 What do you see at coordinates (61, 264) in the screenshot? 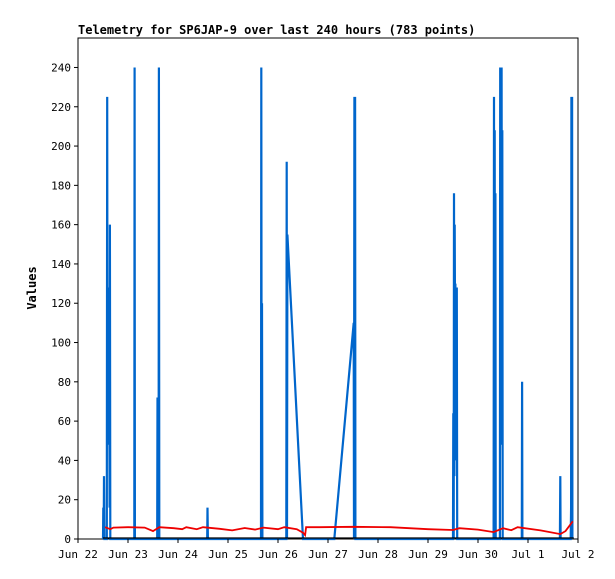
I see `y-tick-label: 140` at bounding box center [61, 264].